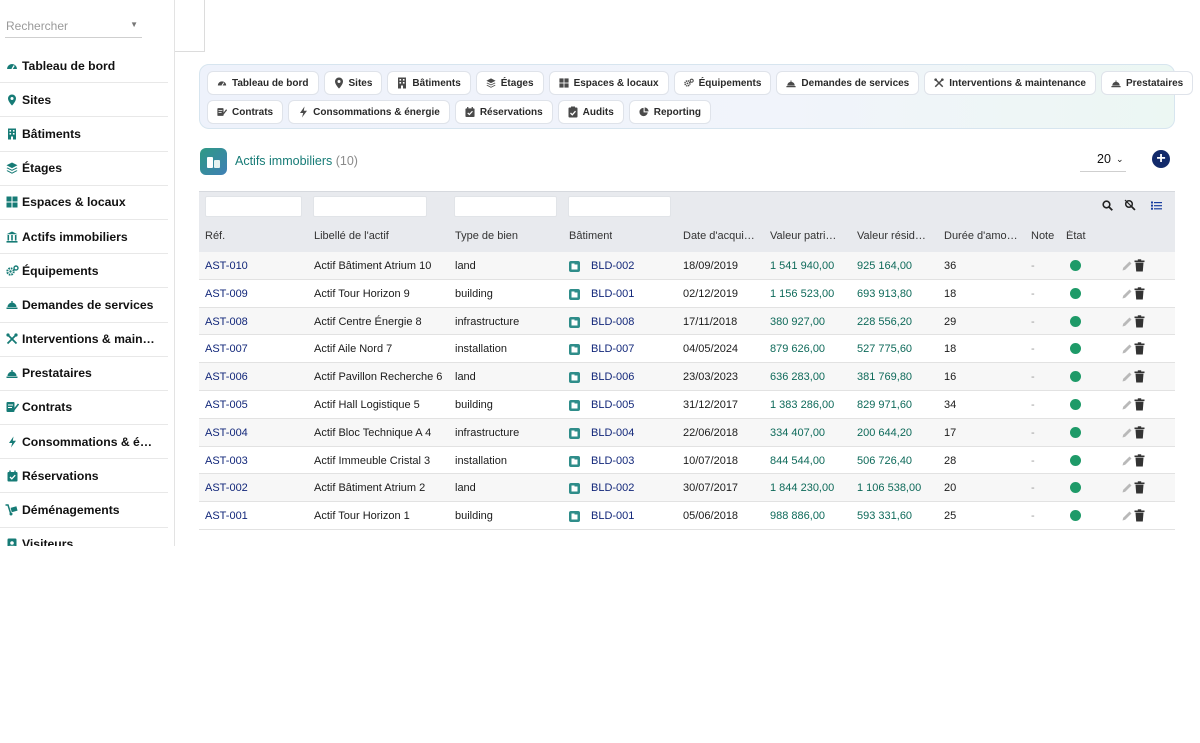 The image size is (1200, 743). Describe the element at coordinates (84, 374) in the screenshot. I see `sidebar-item: Prestataires` at that location.